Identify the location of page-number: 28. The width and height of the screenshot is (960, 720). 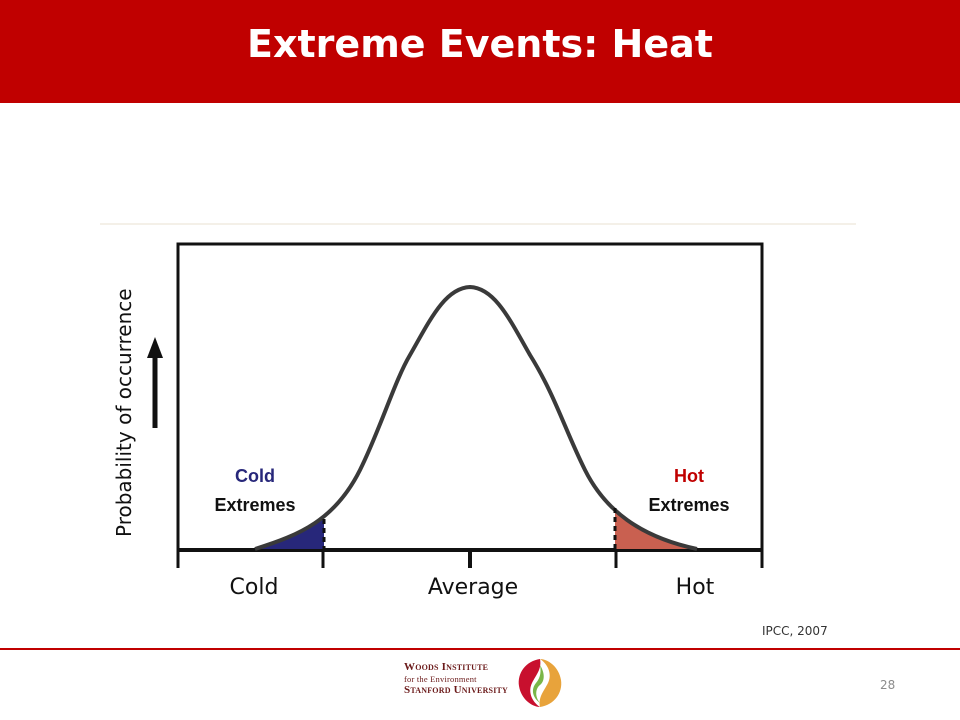
(888, 685).